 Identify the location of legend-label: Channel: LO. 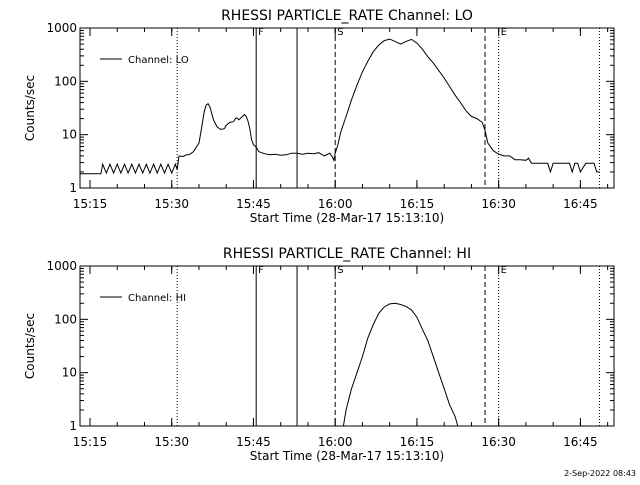
(158, 60).